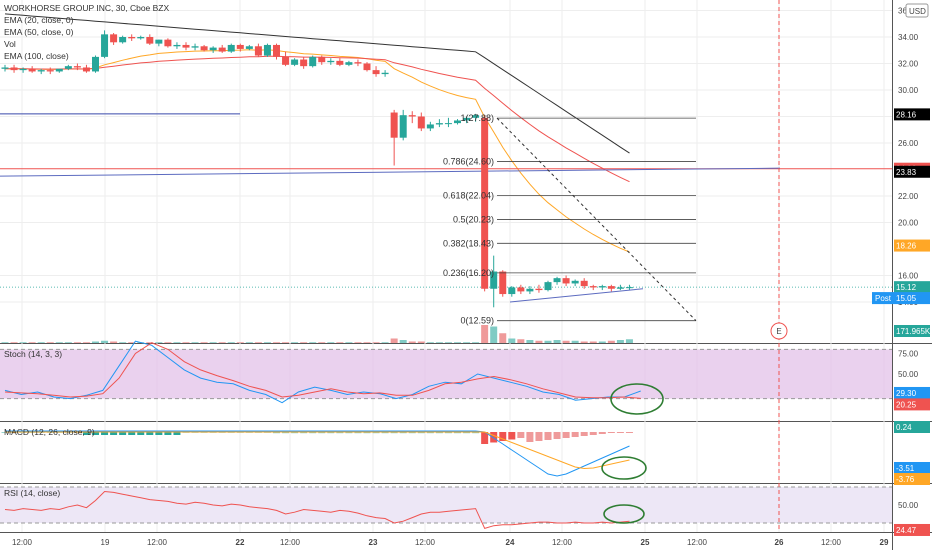 This screenshot has height=550, width=932. What do you see at coordinates (322, 372) in the screenshot?
I see `stoch-k-line` at bounding box center [322, 372].